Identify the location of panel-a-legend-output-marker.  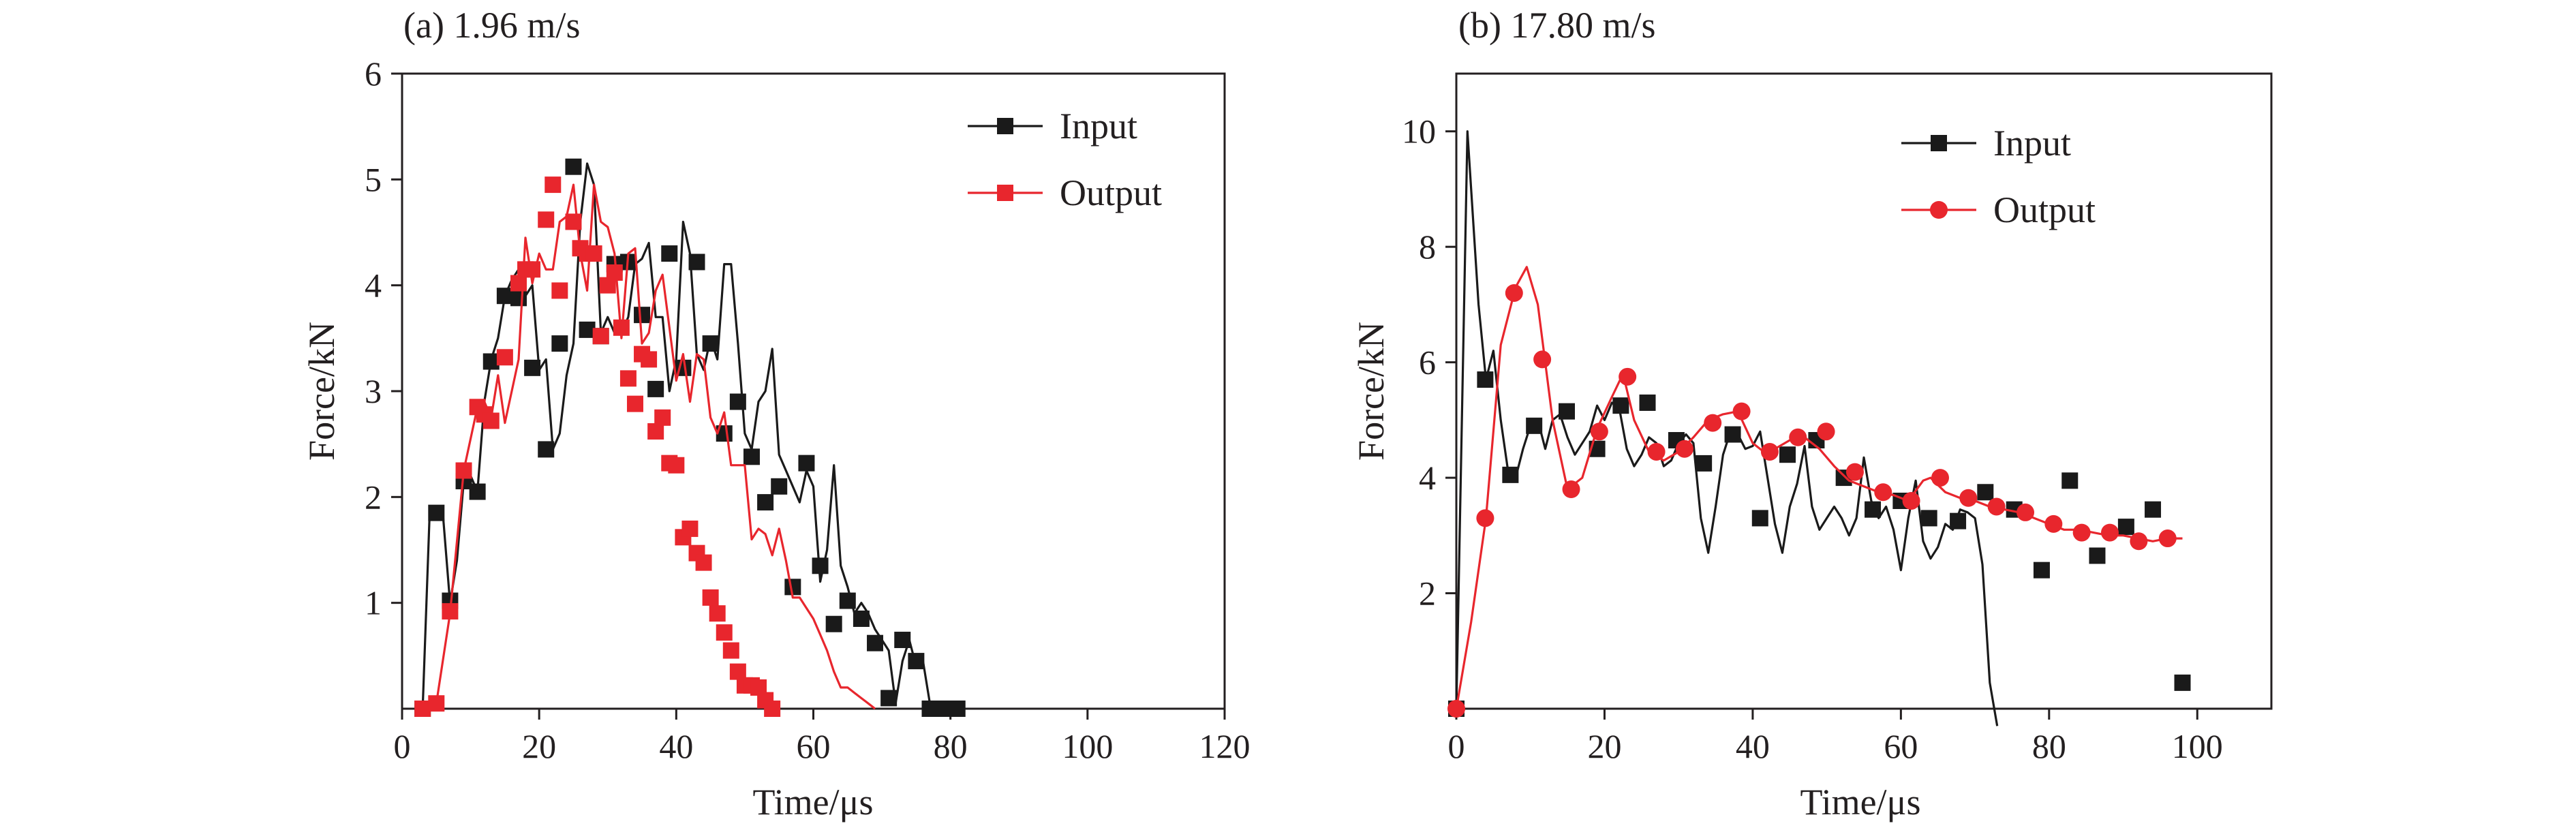
(1005, 193).